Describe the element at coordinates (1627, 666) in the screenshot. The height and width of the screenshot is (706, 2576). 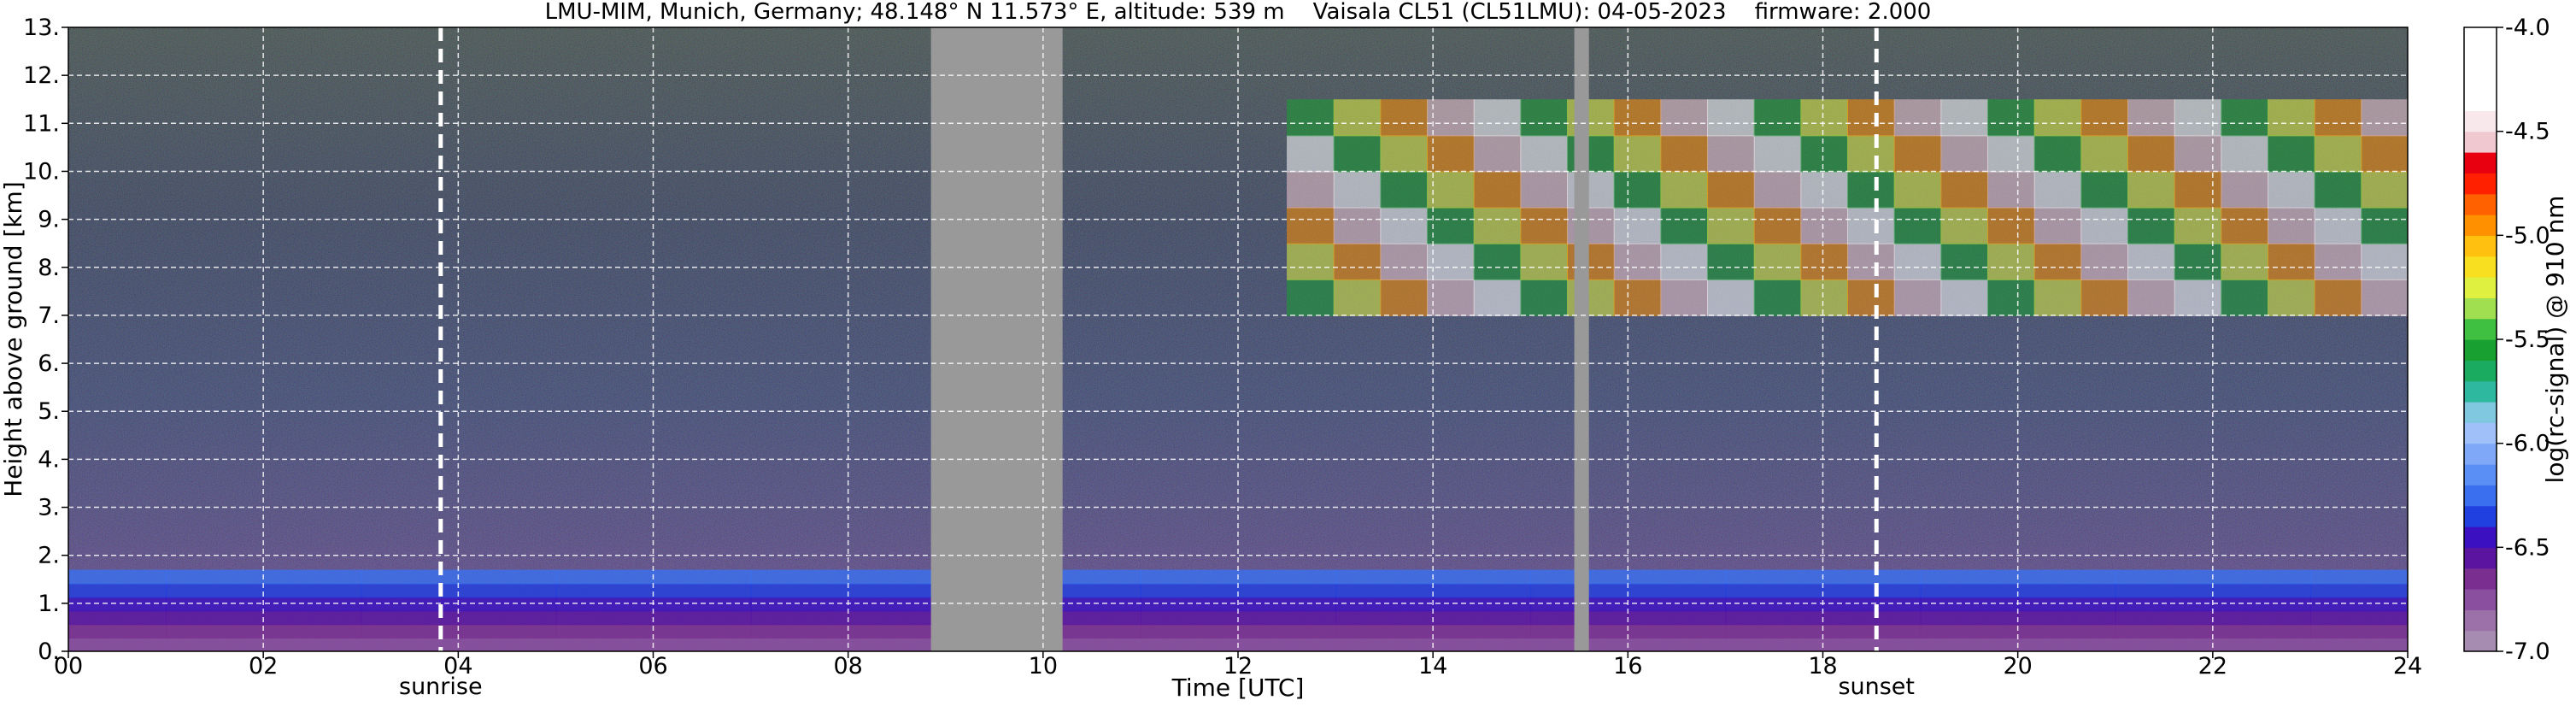
I see `x-tick-label: 16` at that location.